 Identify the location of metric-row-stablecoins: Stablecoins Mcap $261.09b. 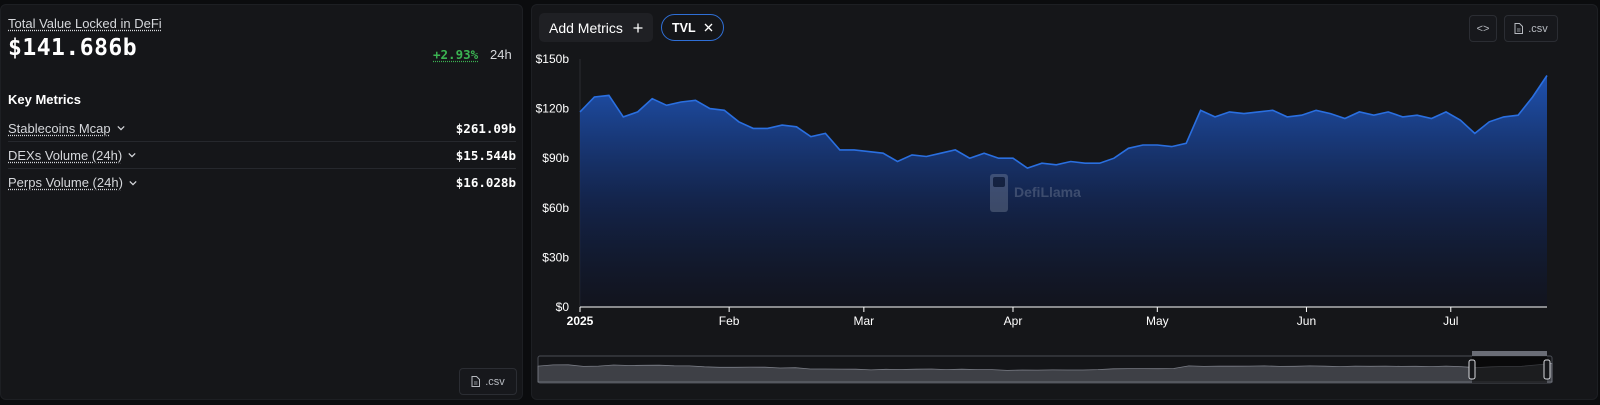
(262, 128).